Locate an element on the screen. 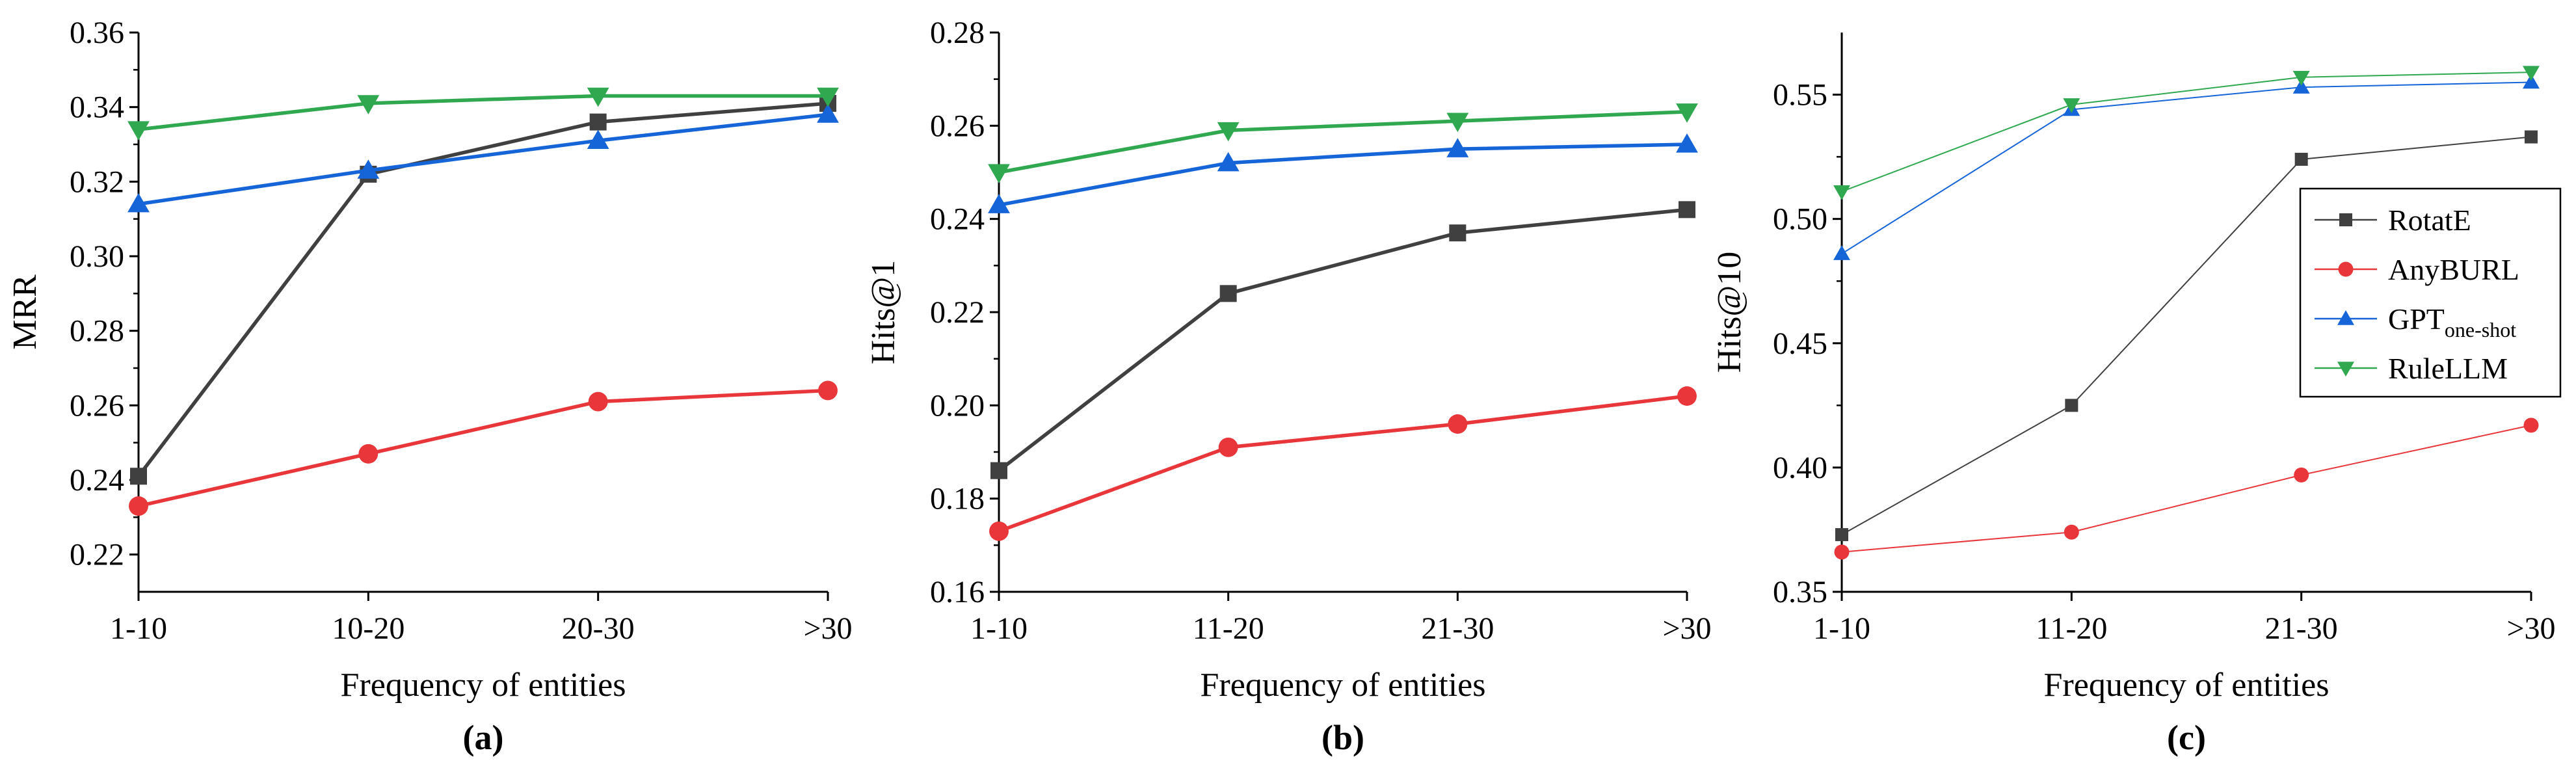  panel-label: (b) is located at coordinates (1342, 738).